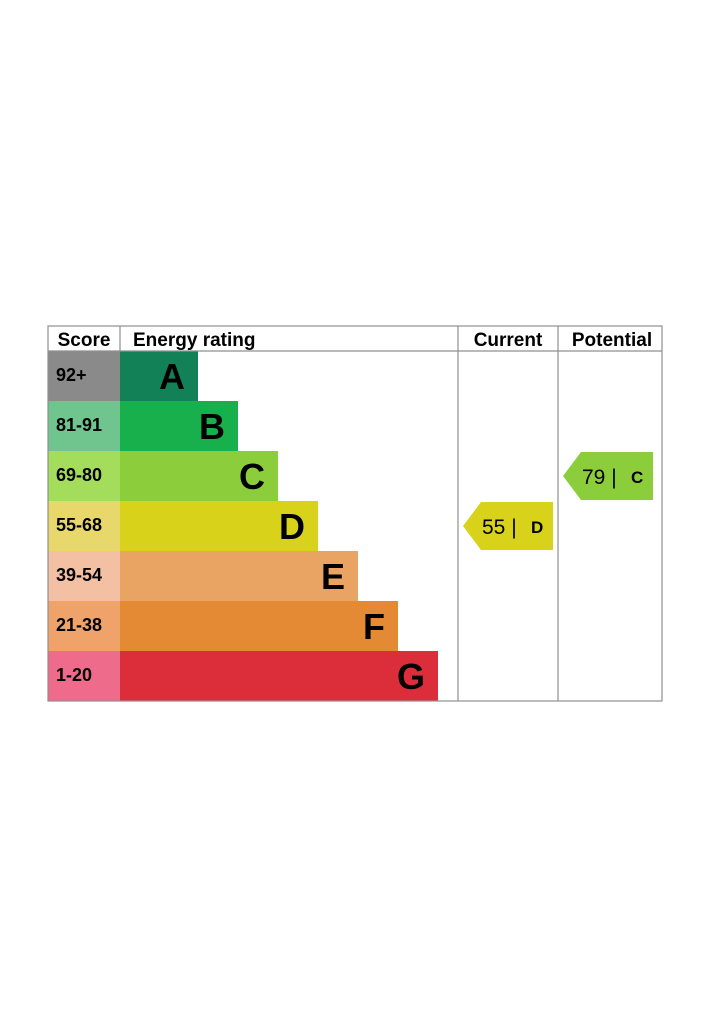  What do you see at coordinates (599, 477) in the screenshot?
I see `potential-value-label: 79 |` at bounding box center [599, 477].